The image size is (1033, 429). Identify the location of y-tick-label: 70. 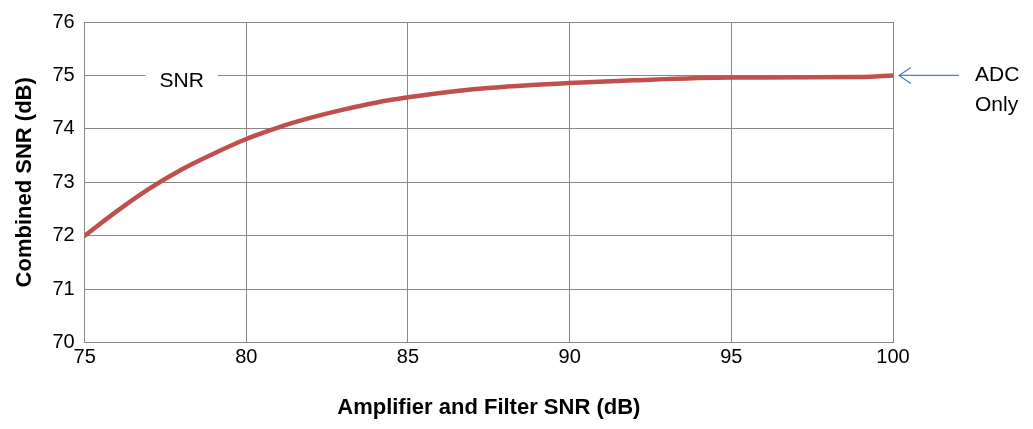
(63, 341).